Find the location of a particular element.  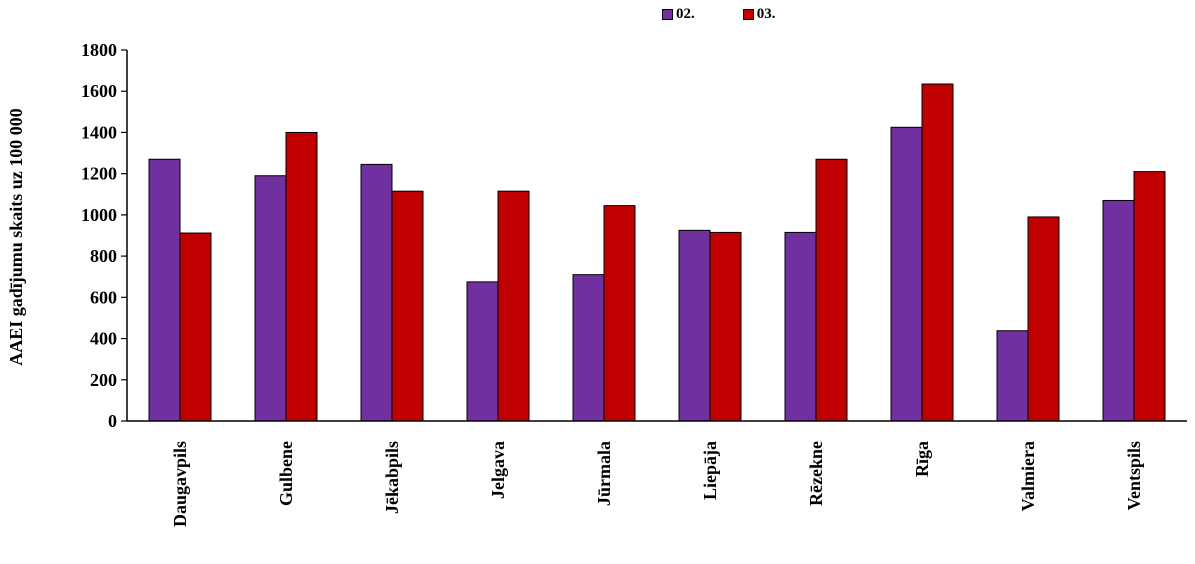

bar-2-liepāja is located at coordinates (725, 326).